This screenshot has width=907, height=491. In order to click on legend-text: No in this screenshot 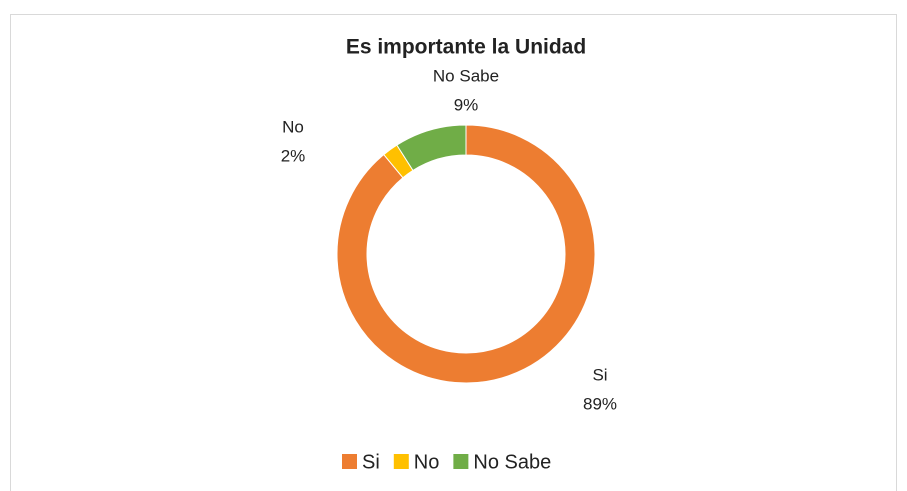, I will do `click(427, 462)`.